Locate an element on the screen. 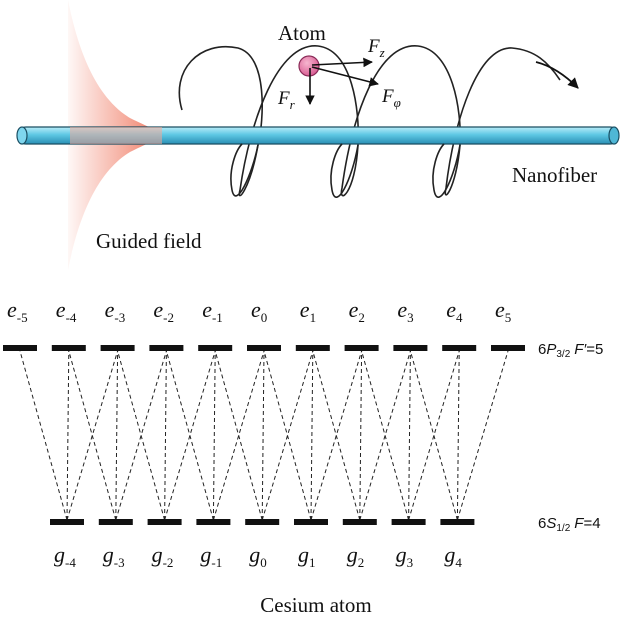 The height and width of the screenshot is (623, 632). excited-level-label: e-4 is located at coordinates (66, 311).